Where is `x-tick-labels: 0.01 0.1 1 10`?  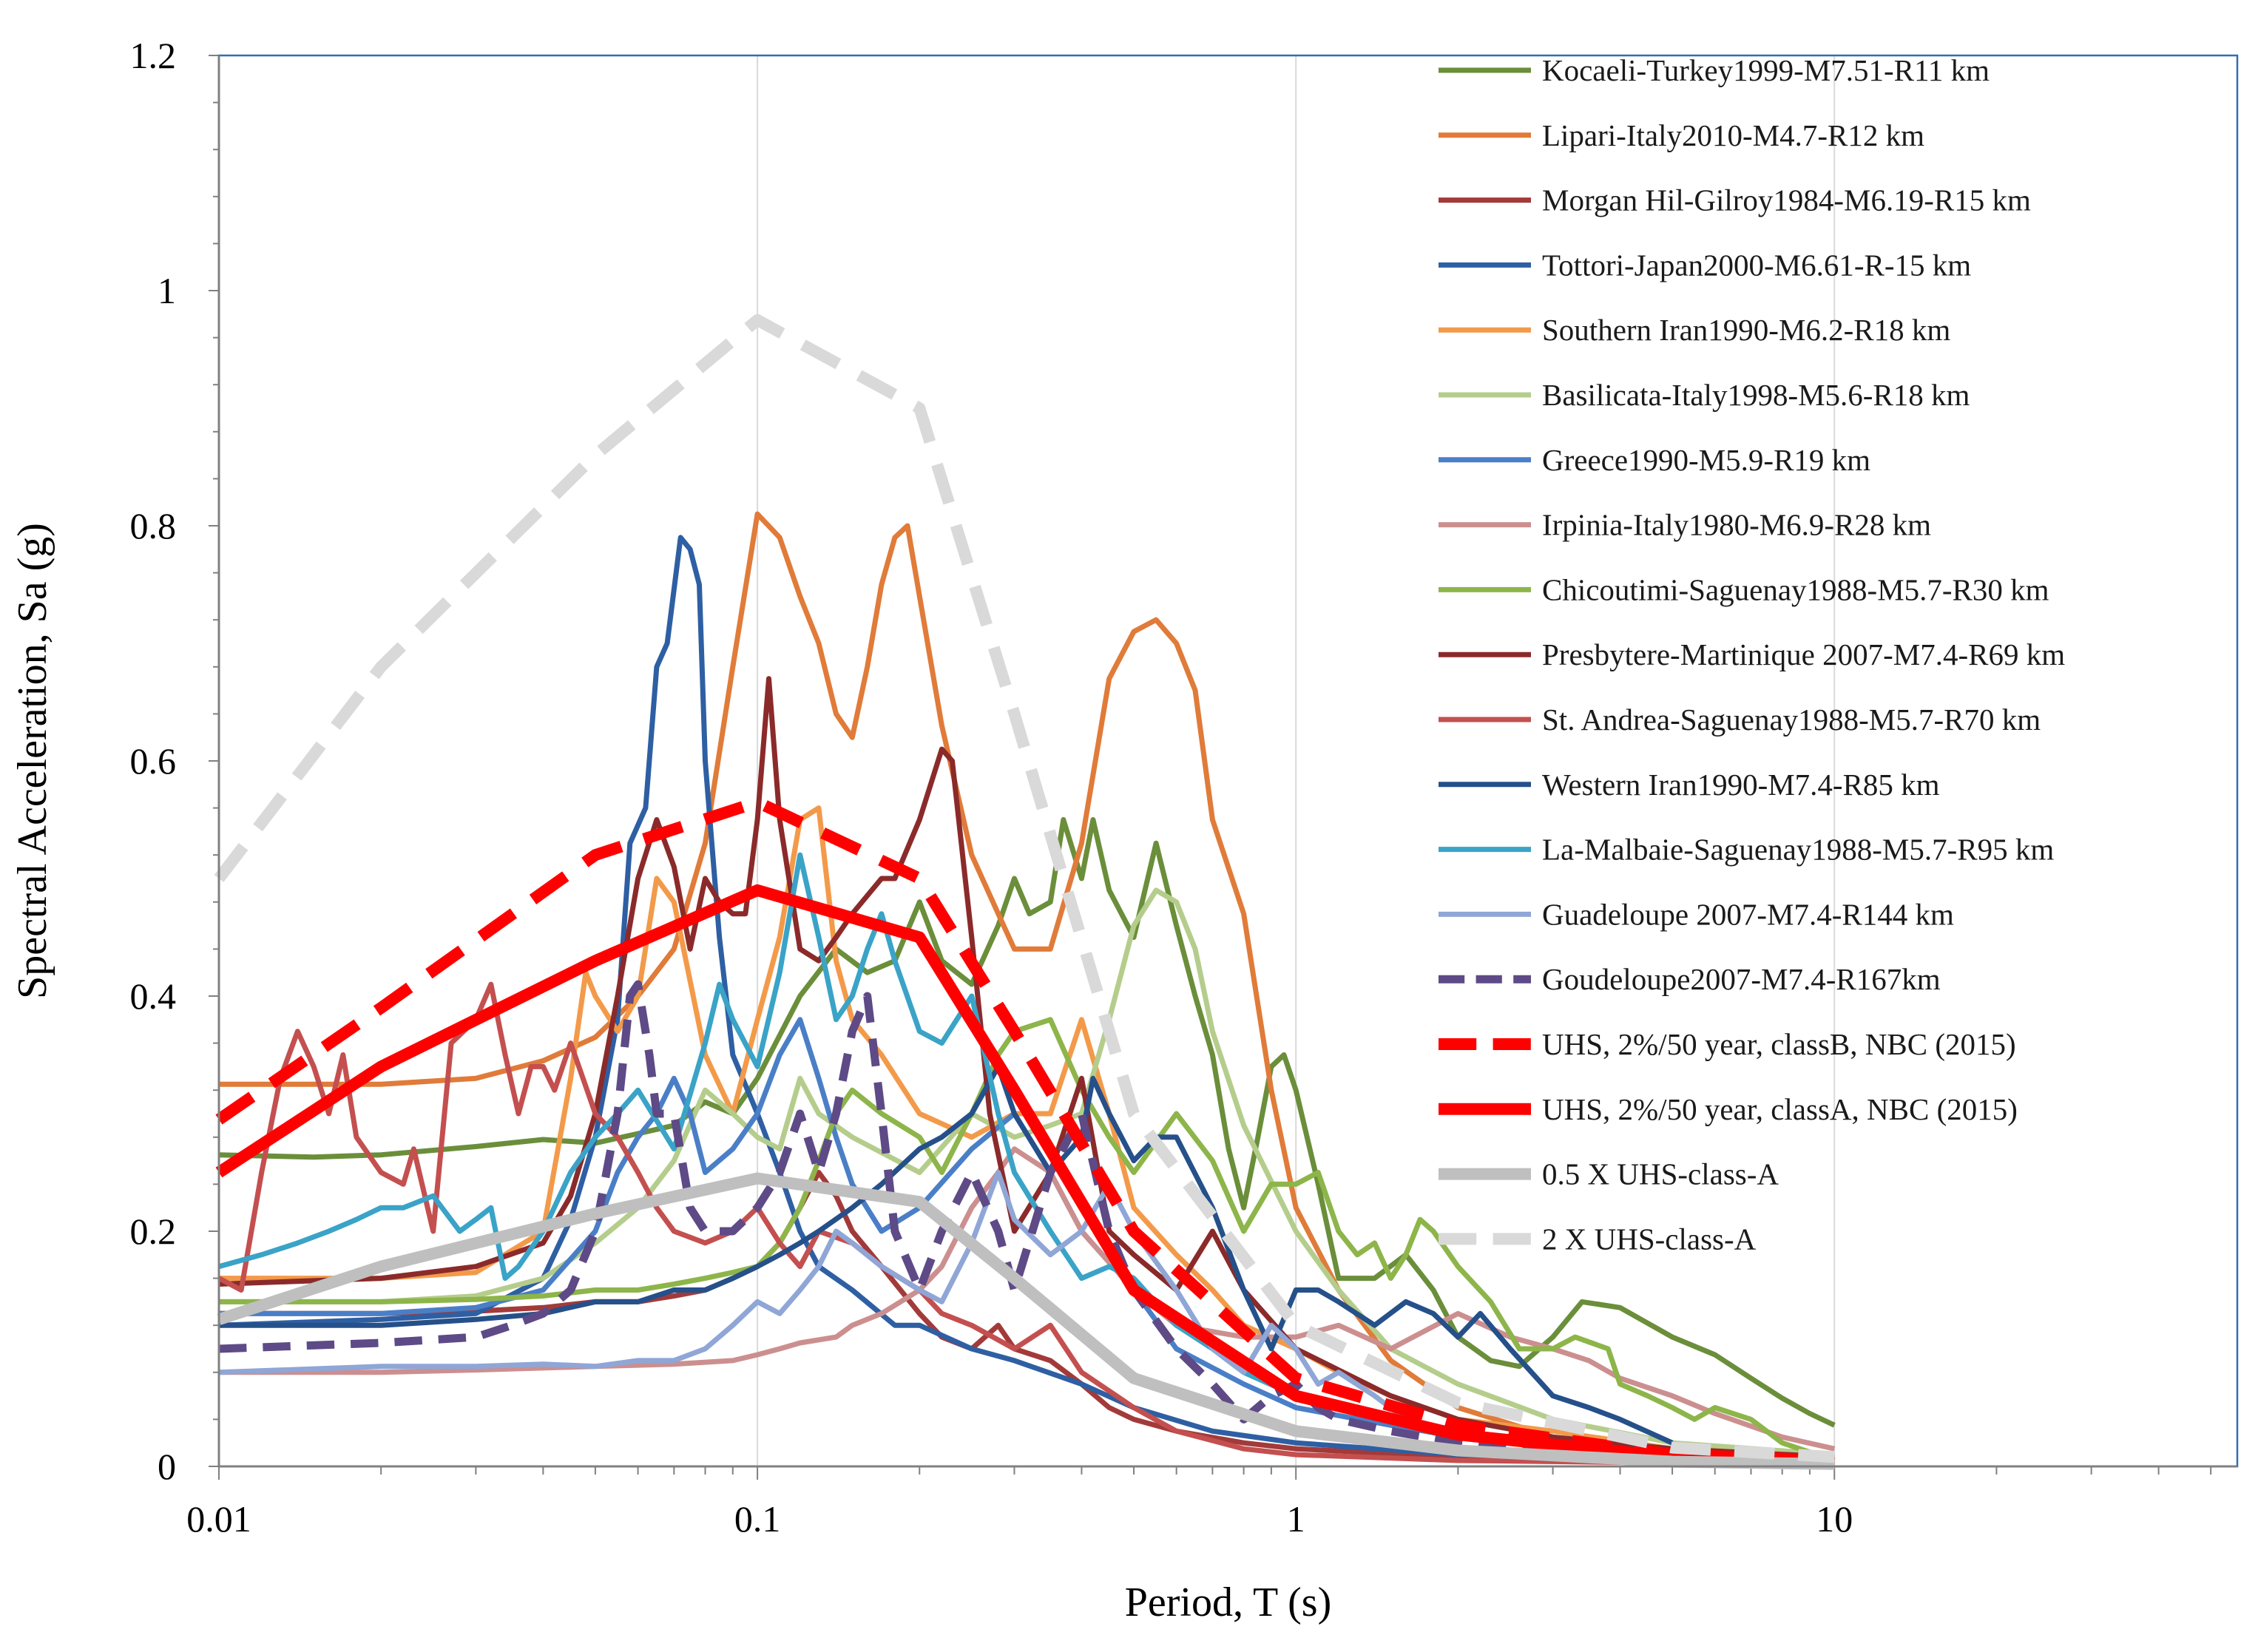
x-tick-labels: 0.01 0.1 1 10 is located at coordinates (1019, 1519).